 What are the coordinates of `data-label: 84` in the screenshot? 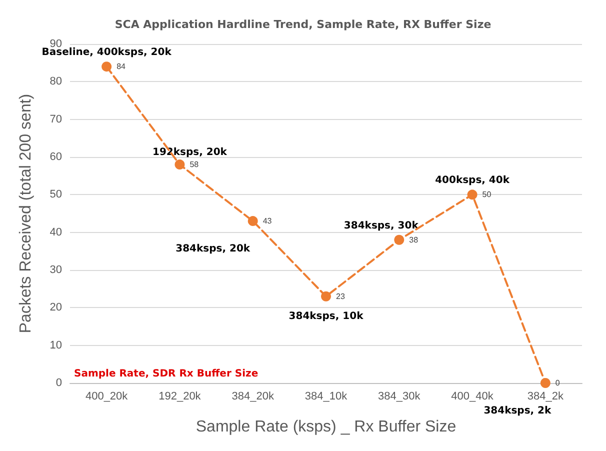 It's located at (121, 67).